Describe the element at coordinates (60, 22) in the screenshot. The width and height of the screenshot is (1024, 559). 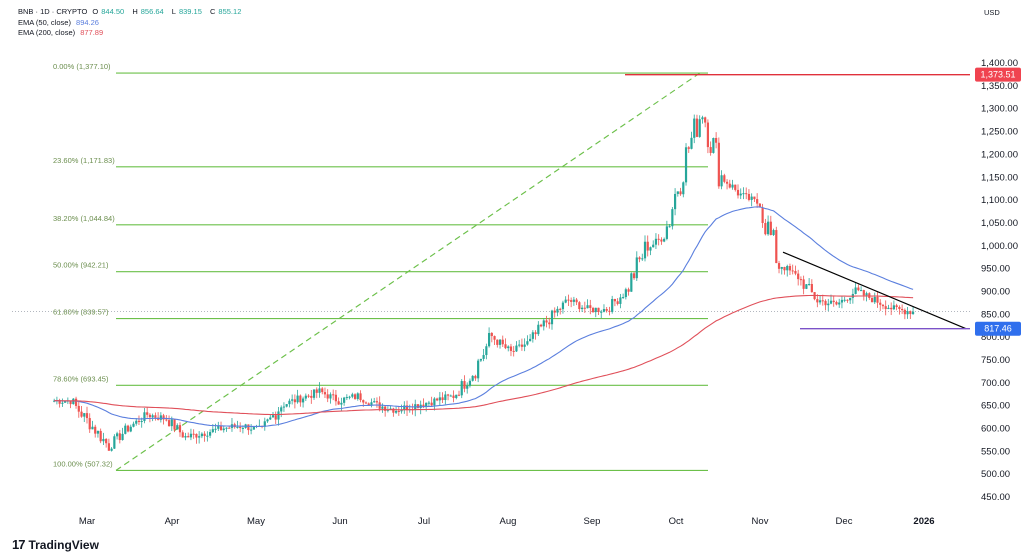
I see `ema50-legend: EMA (50, close) 894.26` at that location.